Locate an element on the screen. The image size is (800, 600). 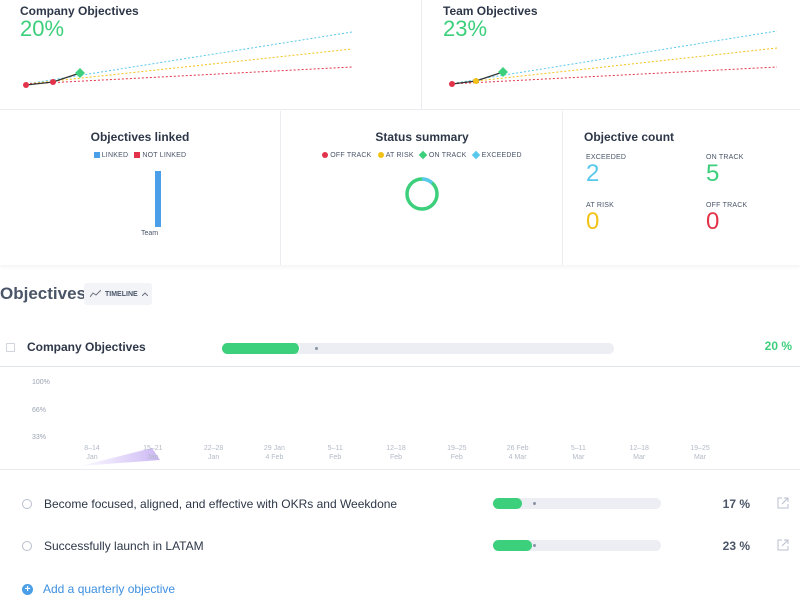
y-axis-label: 33% is located at coordinates (39, 437).